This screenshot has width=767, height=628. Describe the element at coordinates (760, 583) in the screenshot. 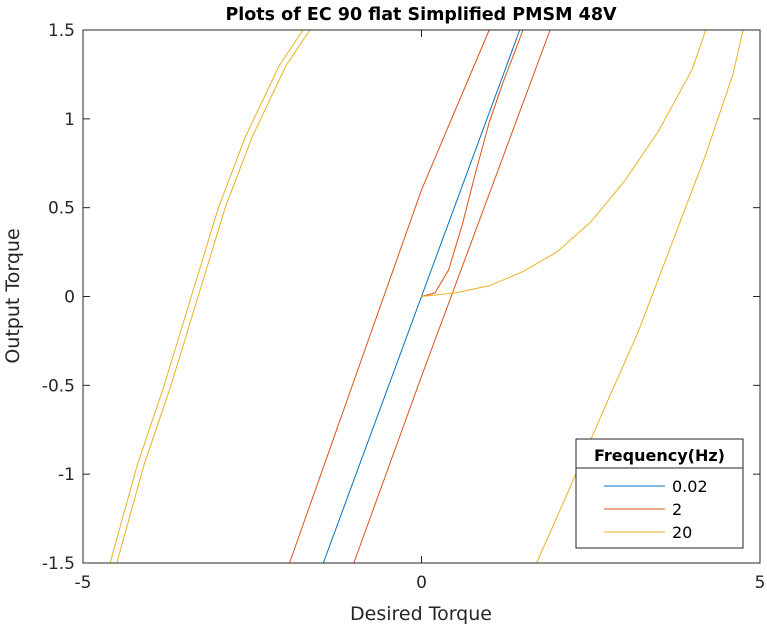

I see `x-tick-label: 5` at that location.